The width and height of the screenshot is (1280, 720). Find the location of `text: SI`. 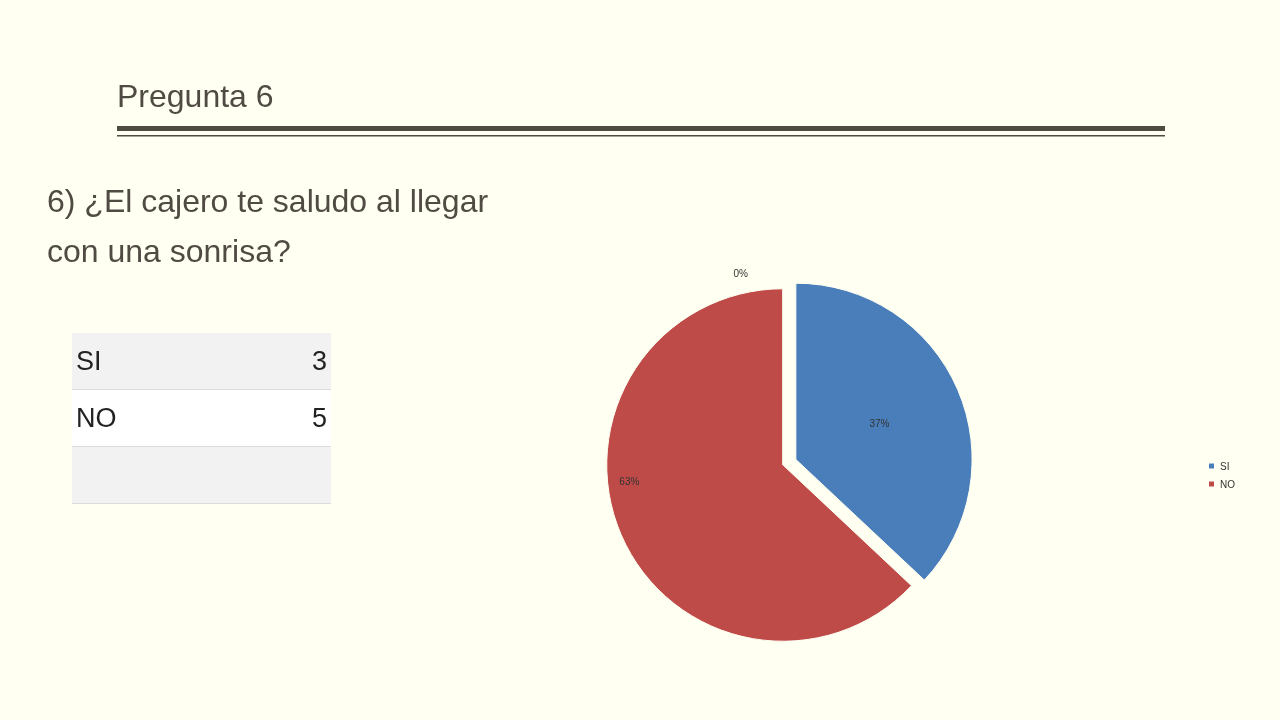

text: SI is located at coordinates (160, 361).